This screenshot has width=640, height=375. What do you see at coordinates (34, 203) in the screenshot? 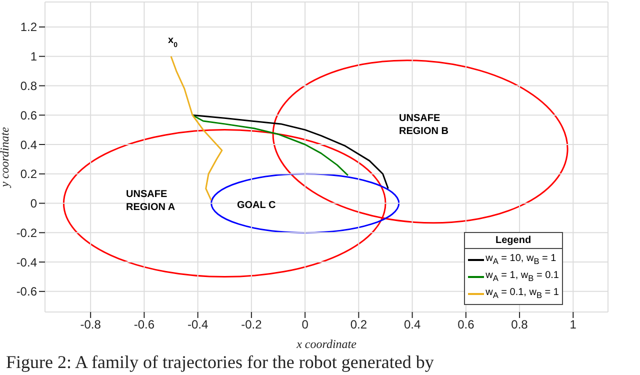
I see `y-tick-label: 0` at bounding box center [34, 203].